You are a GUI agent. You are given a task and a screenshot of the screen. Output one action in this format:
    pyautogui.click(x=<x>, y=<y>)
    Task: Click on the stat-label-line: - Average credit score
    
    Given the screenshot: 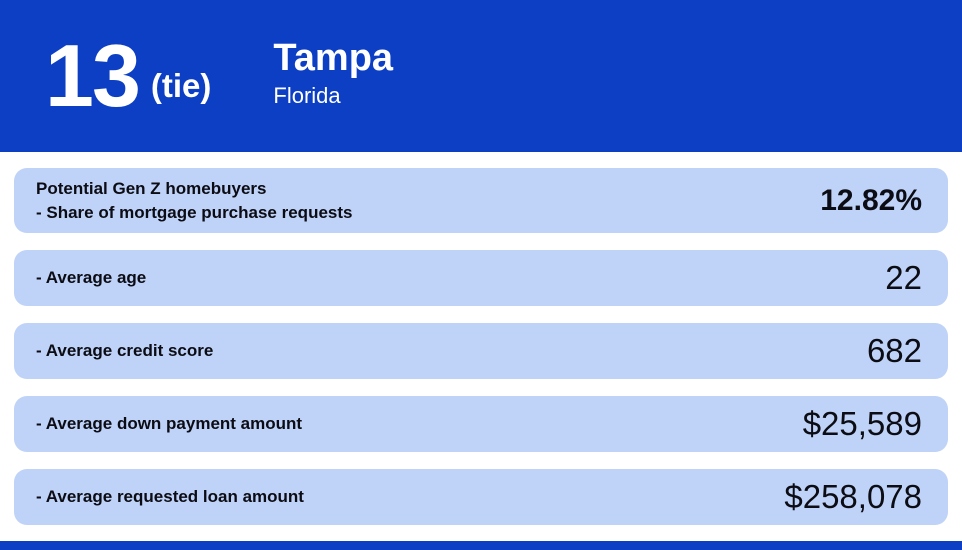 What is the action you would take?
    pyautogui.click(x=125, y=351)
    